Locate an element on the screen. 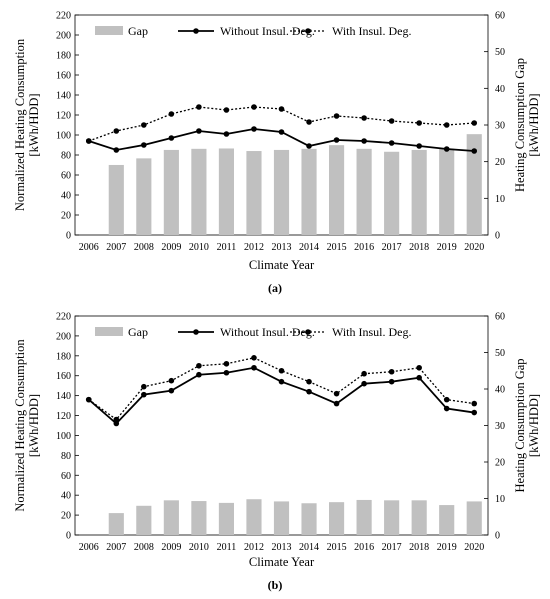 This screenshot has width=550, height=599. x-axis-title: Climate Year is located at coordinates (282, 562).